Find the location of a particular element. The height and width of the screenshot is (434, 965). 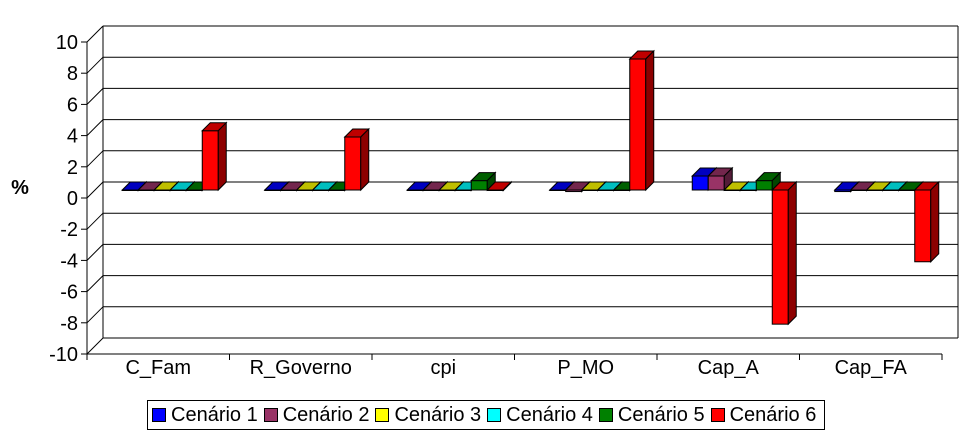

legend-label: Cenário 5 is located at coordinates (661, 414).